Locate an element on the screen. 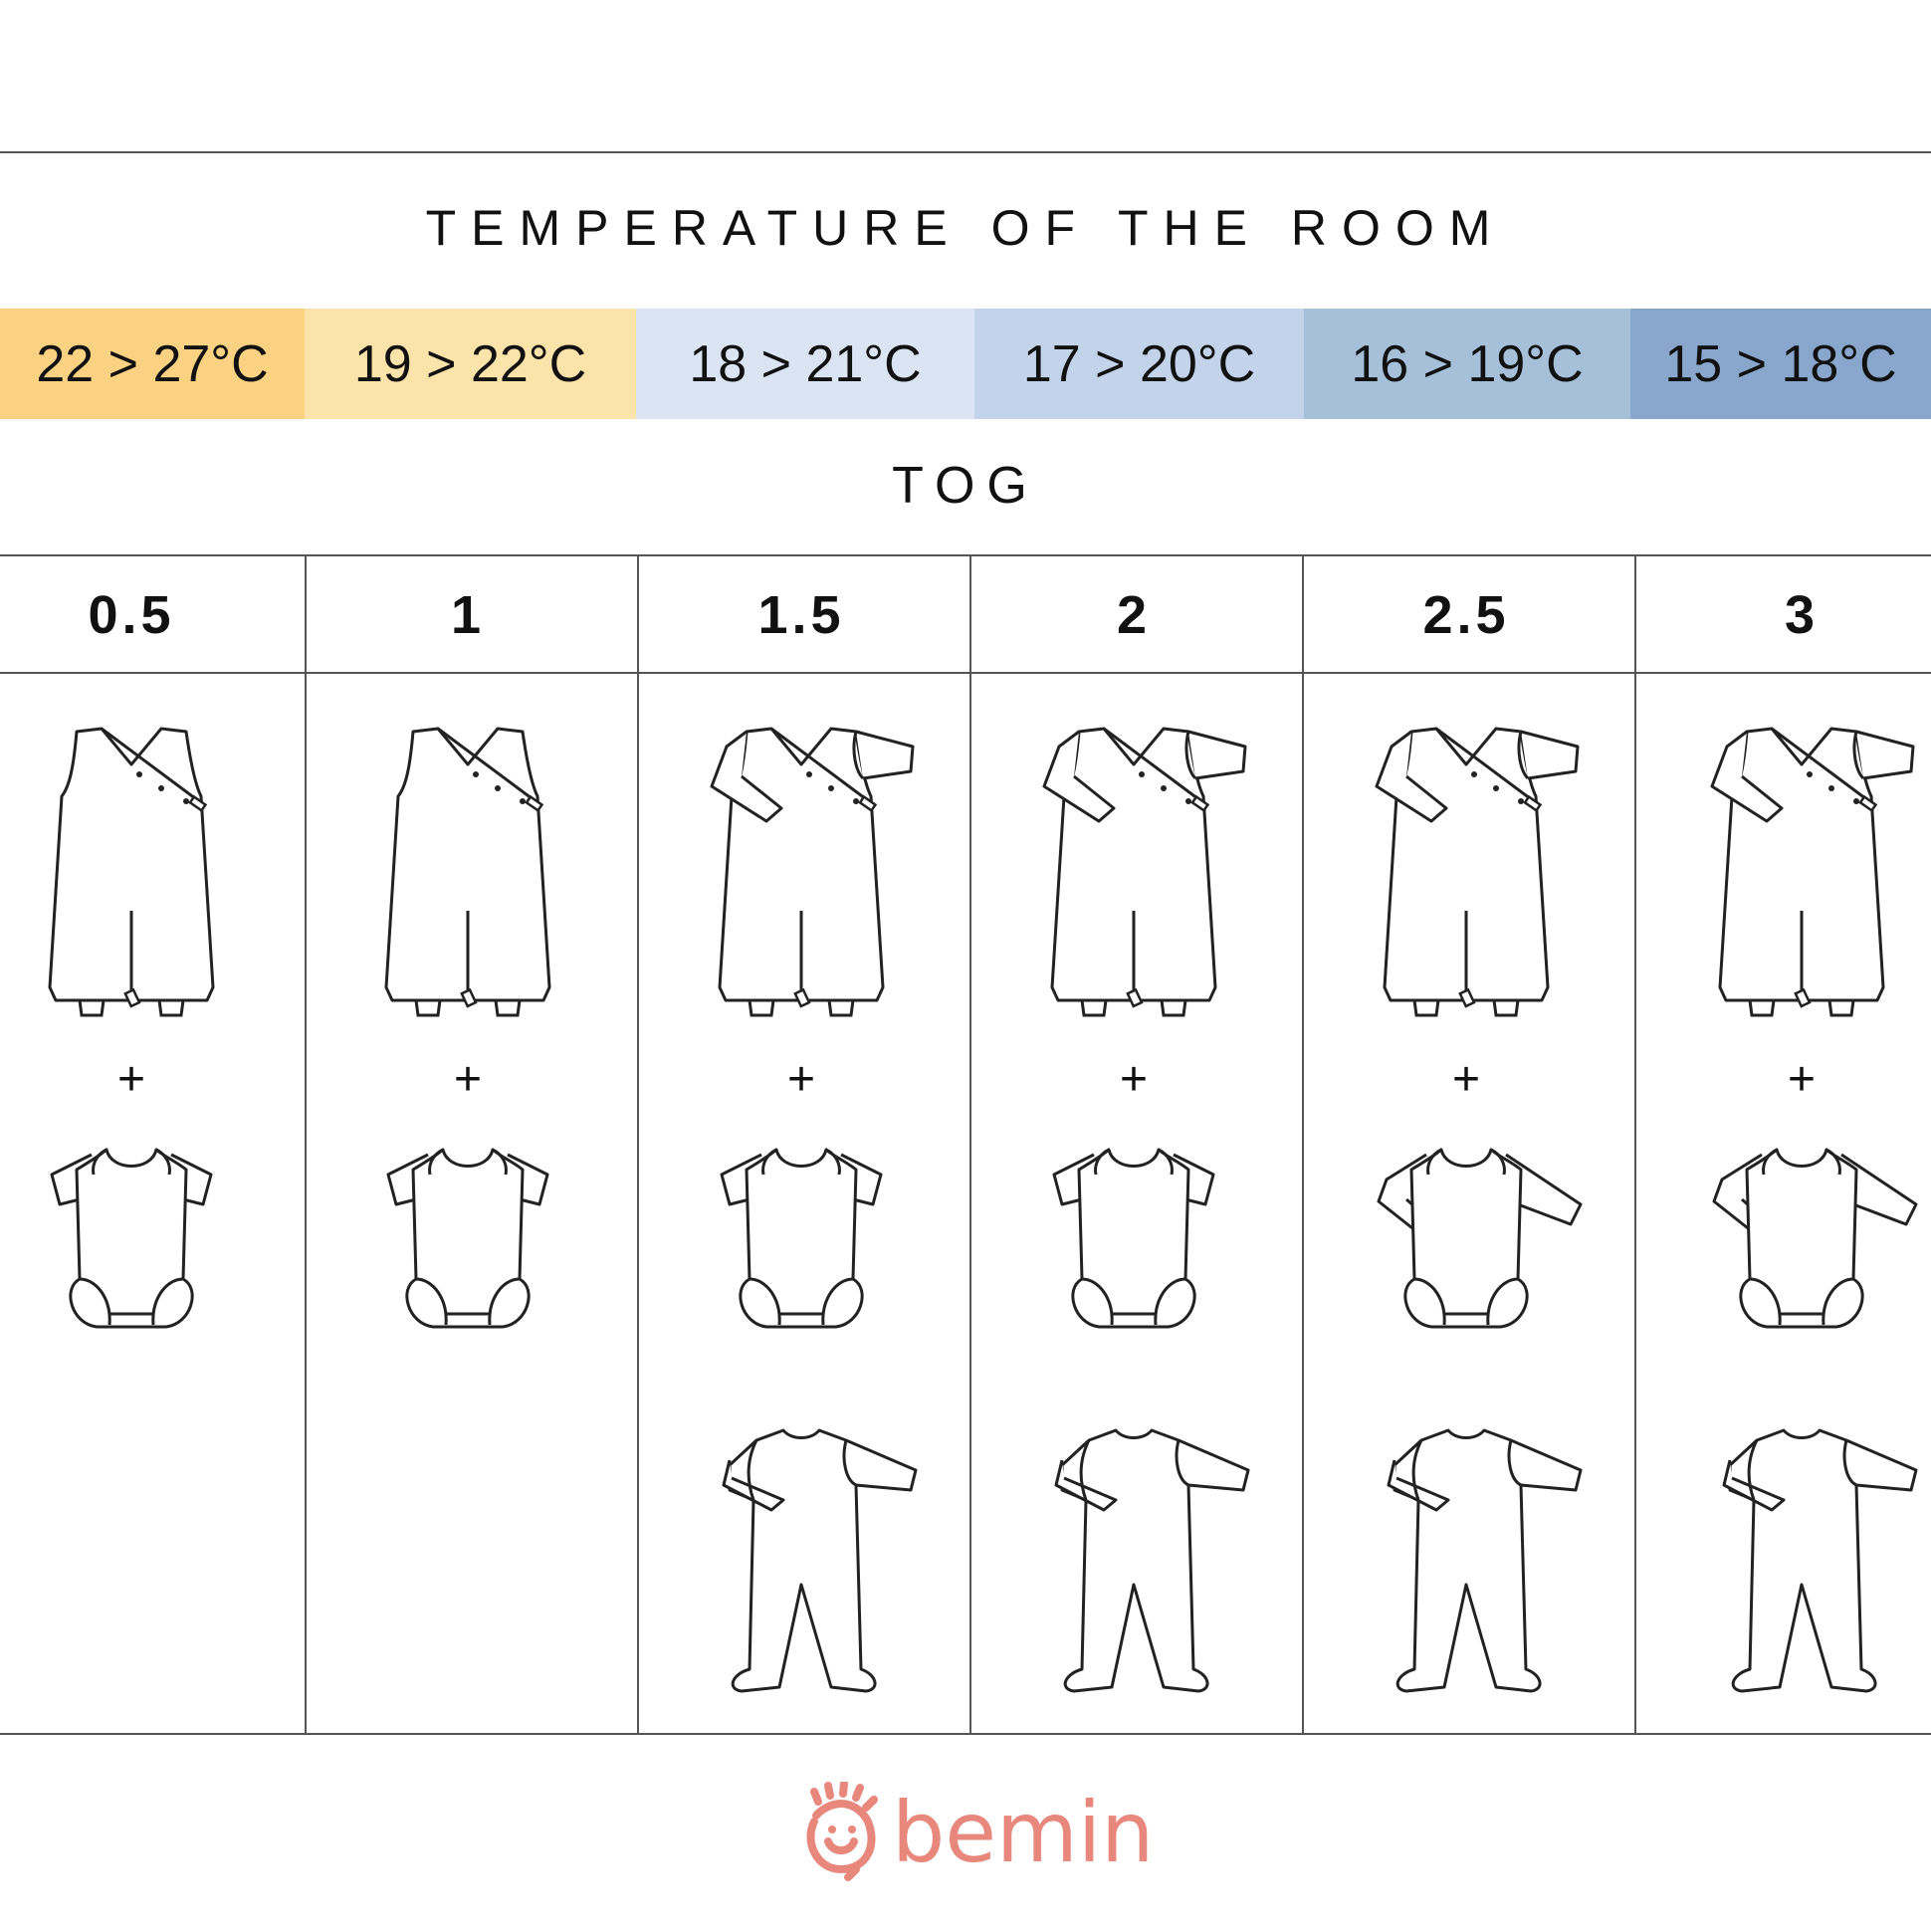 The width and height of the screenshot is (1931, 1932). temperature-range-5: 15 > 18°C is located at coordinates (1781, 364).